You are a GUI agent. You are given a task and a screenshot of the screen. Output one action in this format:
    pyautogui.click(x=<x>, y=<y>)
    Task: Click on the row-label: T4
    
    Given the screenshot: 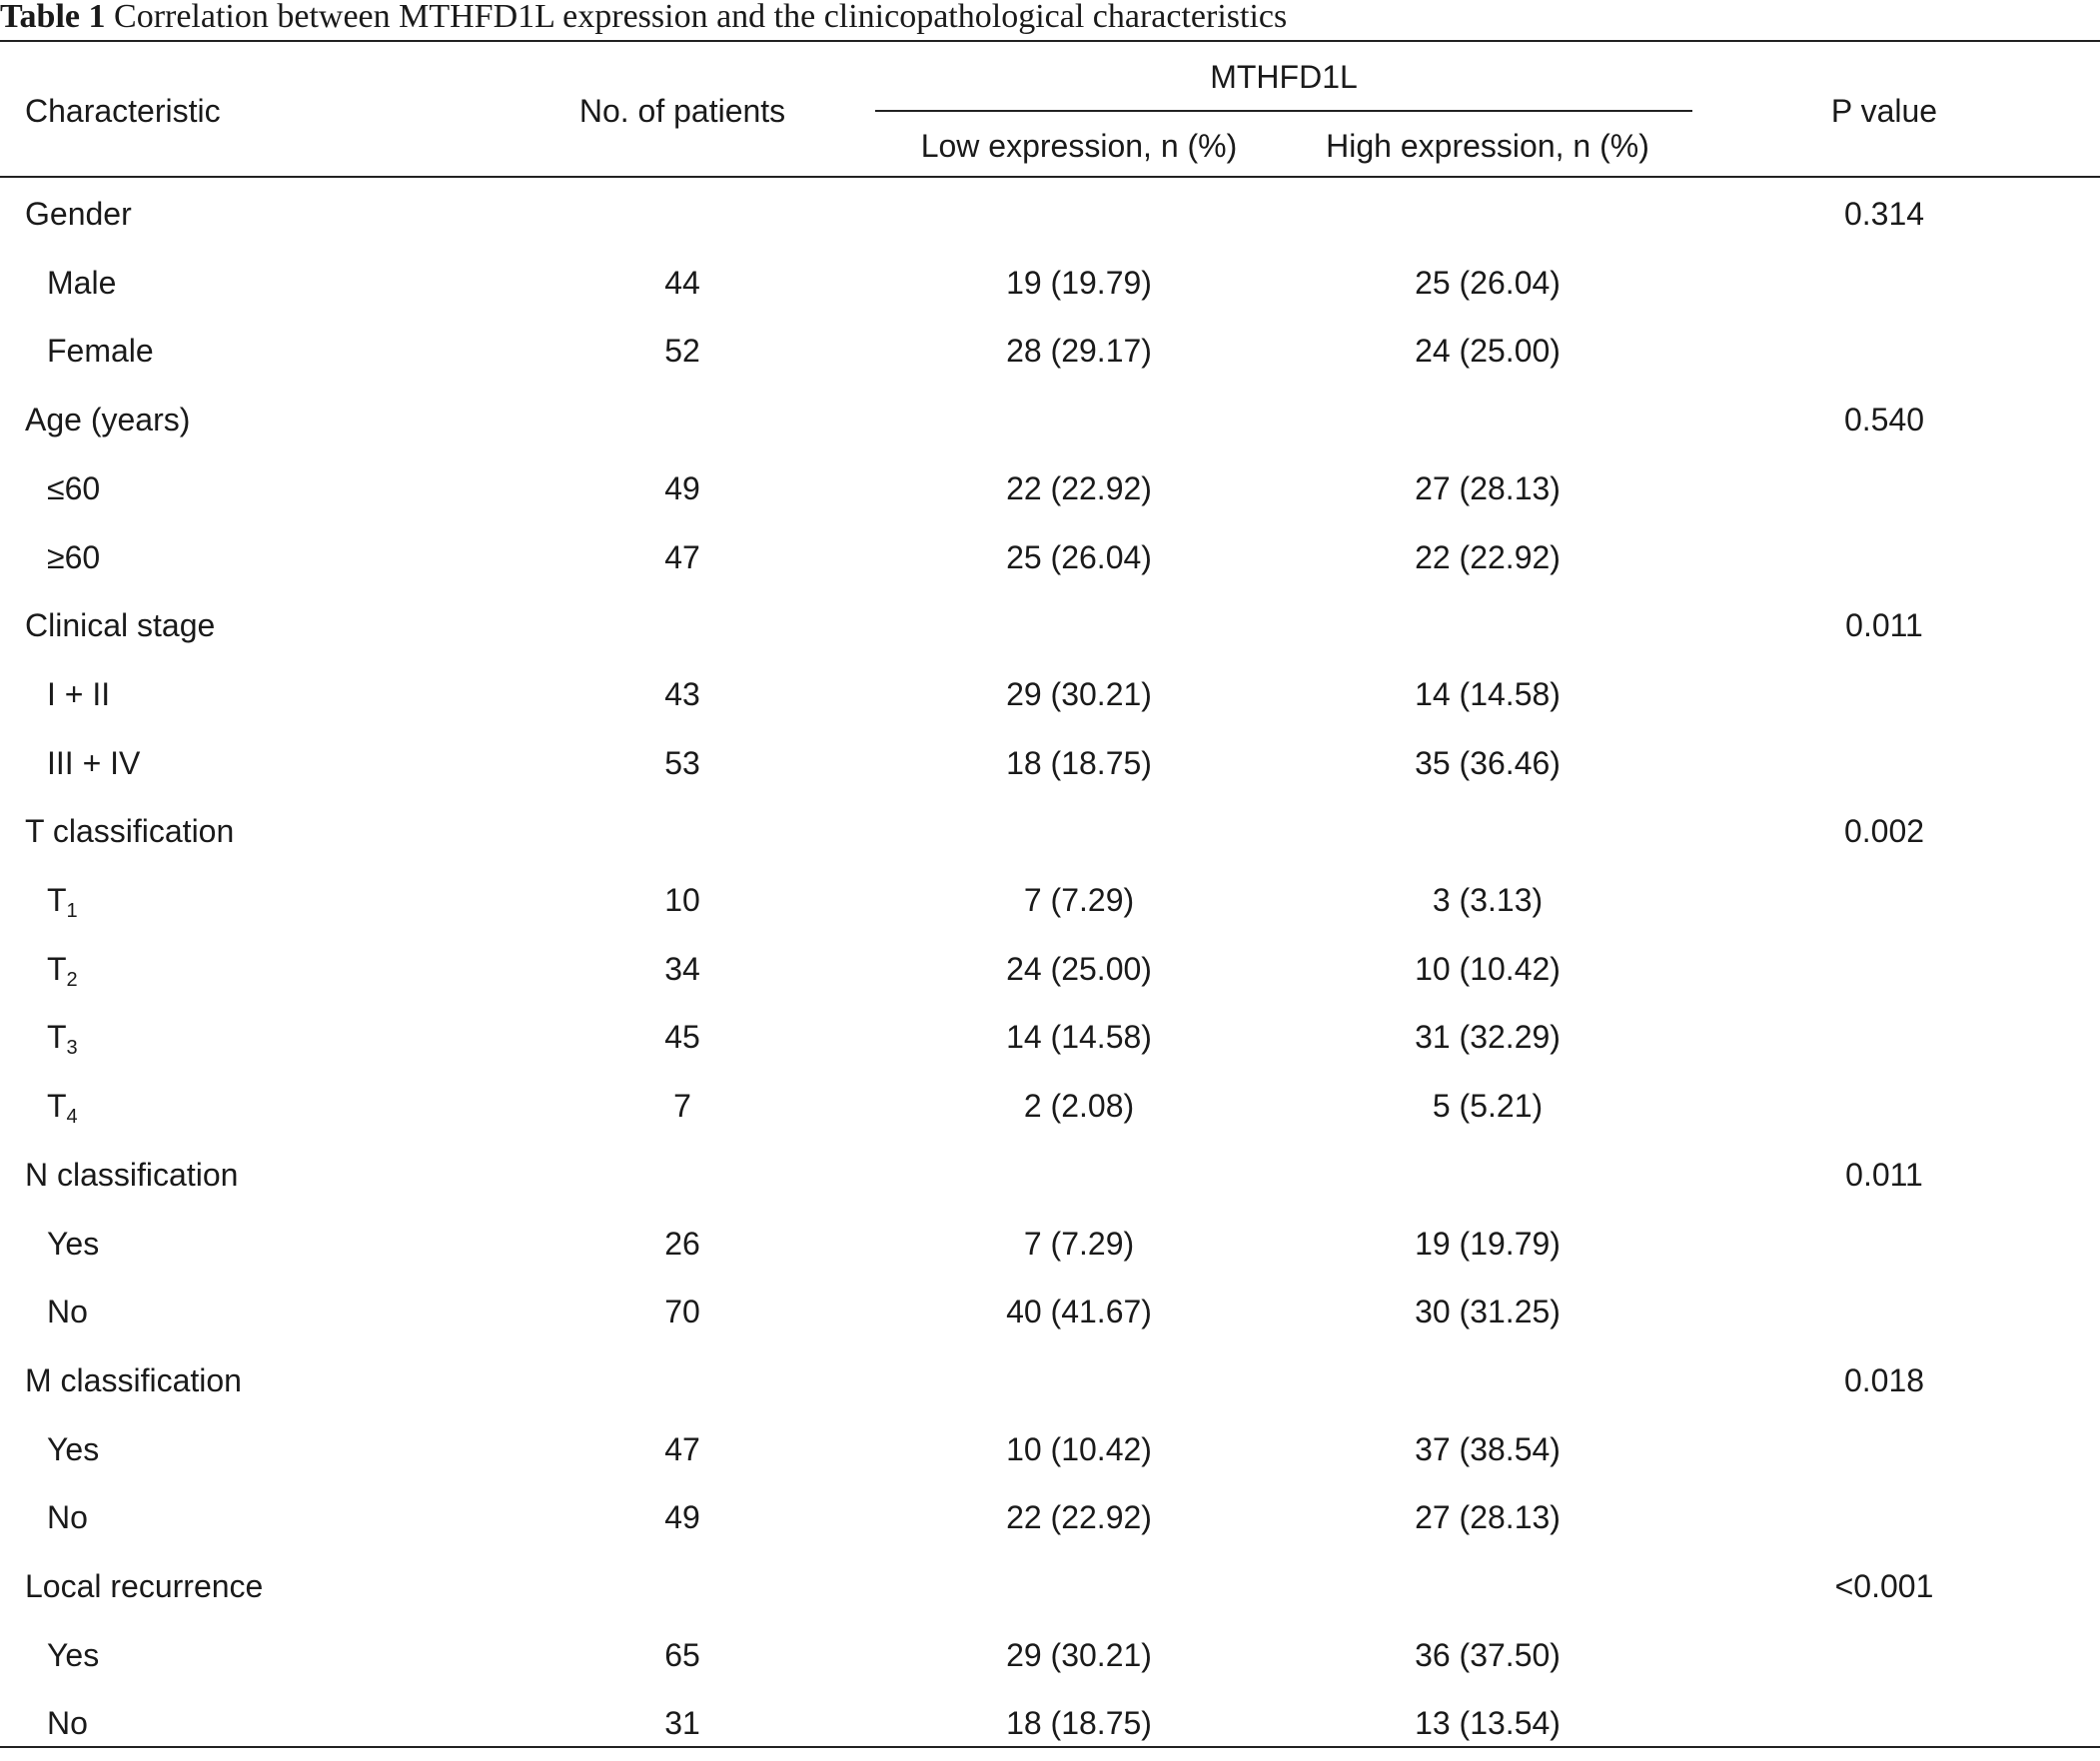 What is the action you would take?
    pyautogui.click(x=63, y=1107)
    